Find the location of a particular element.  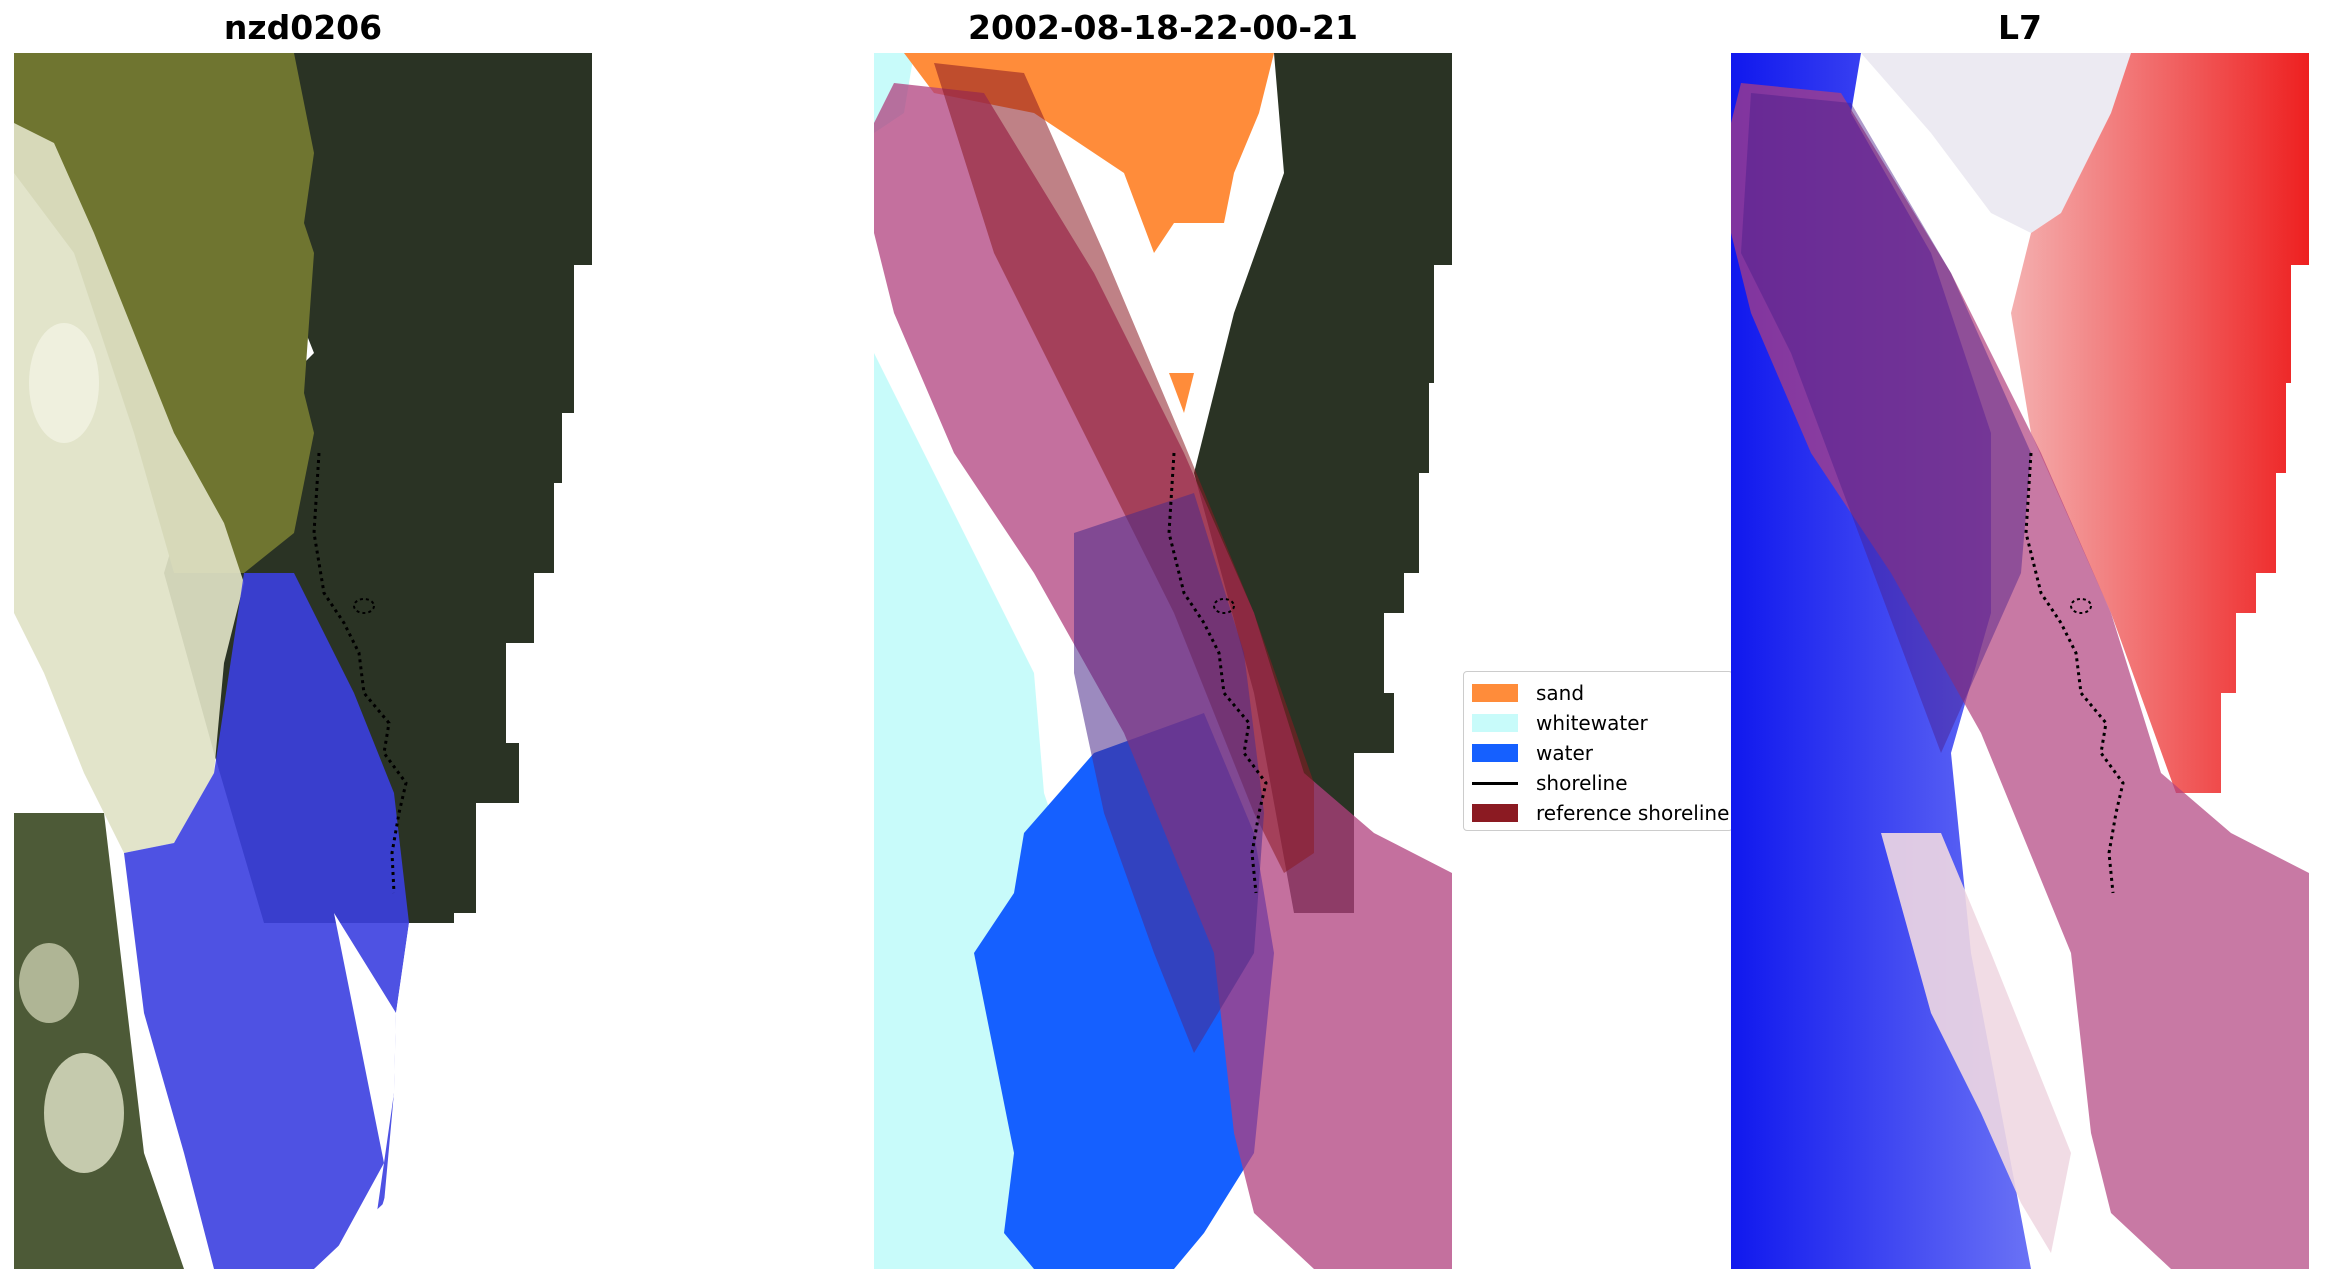

legend-item-whitewater: whitewater is located at coordinates (1560, 723).